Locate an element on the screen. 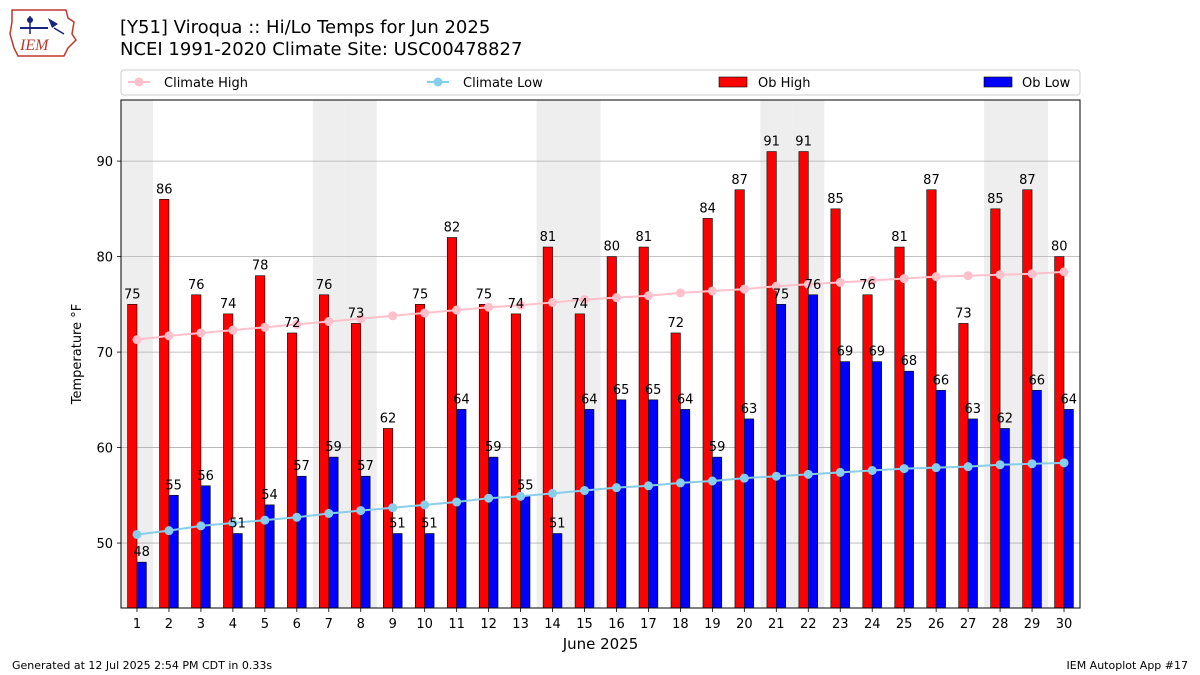  x-tick-label: 23 is located at coordinates (840, 624).